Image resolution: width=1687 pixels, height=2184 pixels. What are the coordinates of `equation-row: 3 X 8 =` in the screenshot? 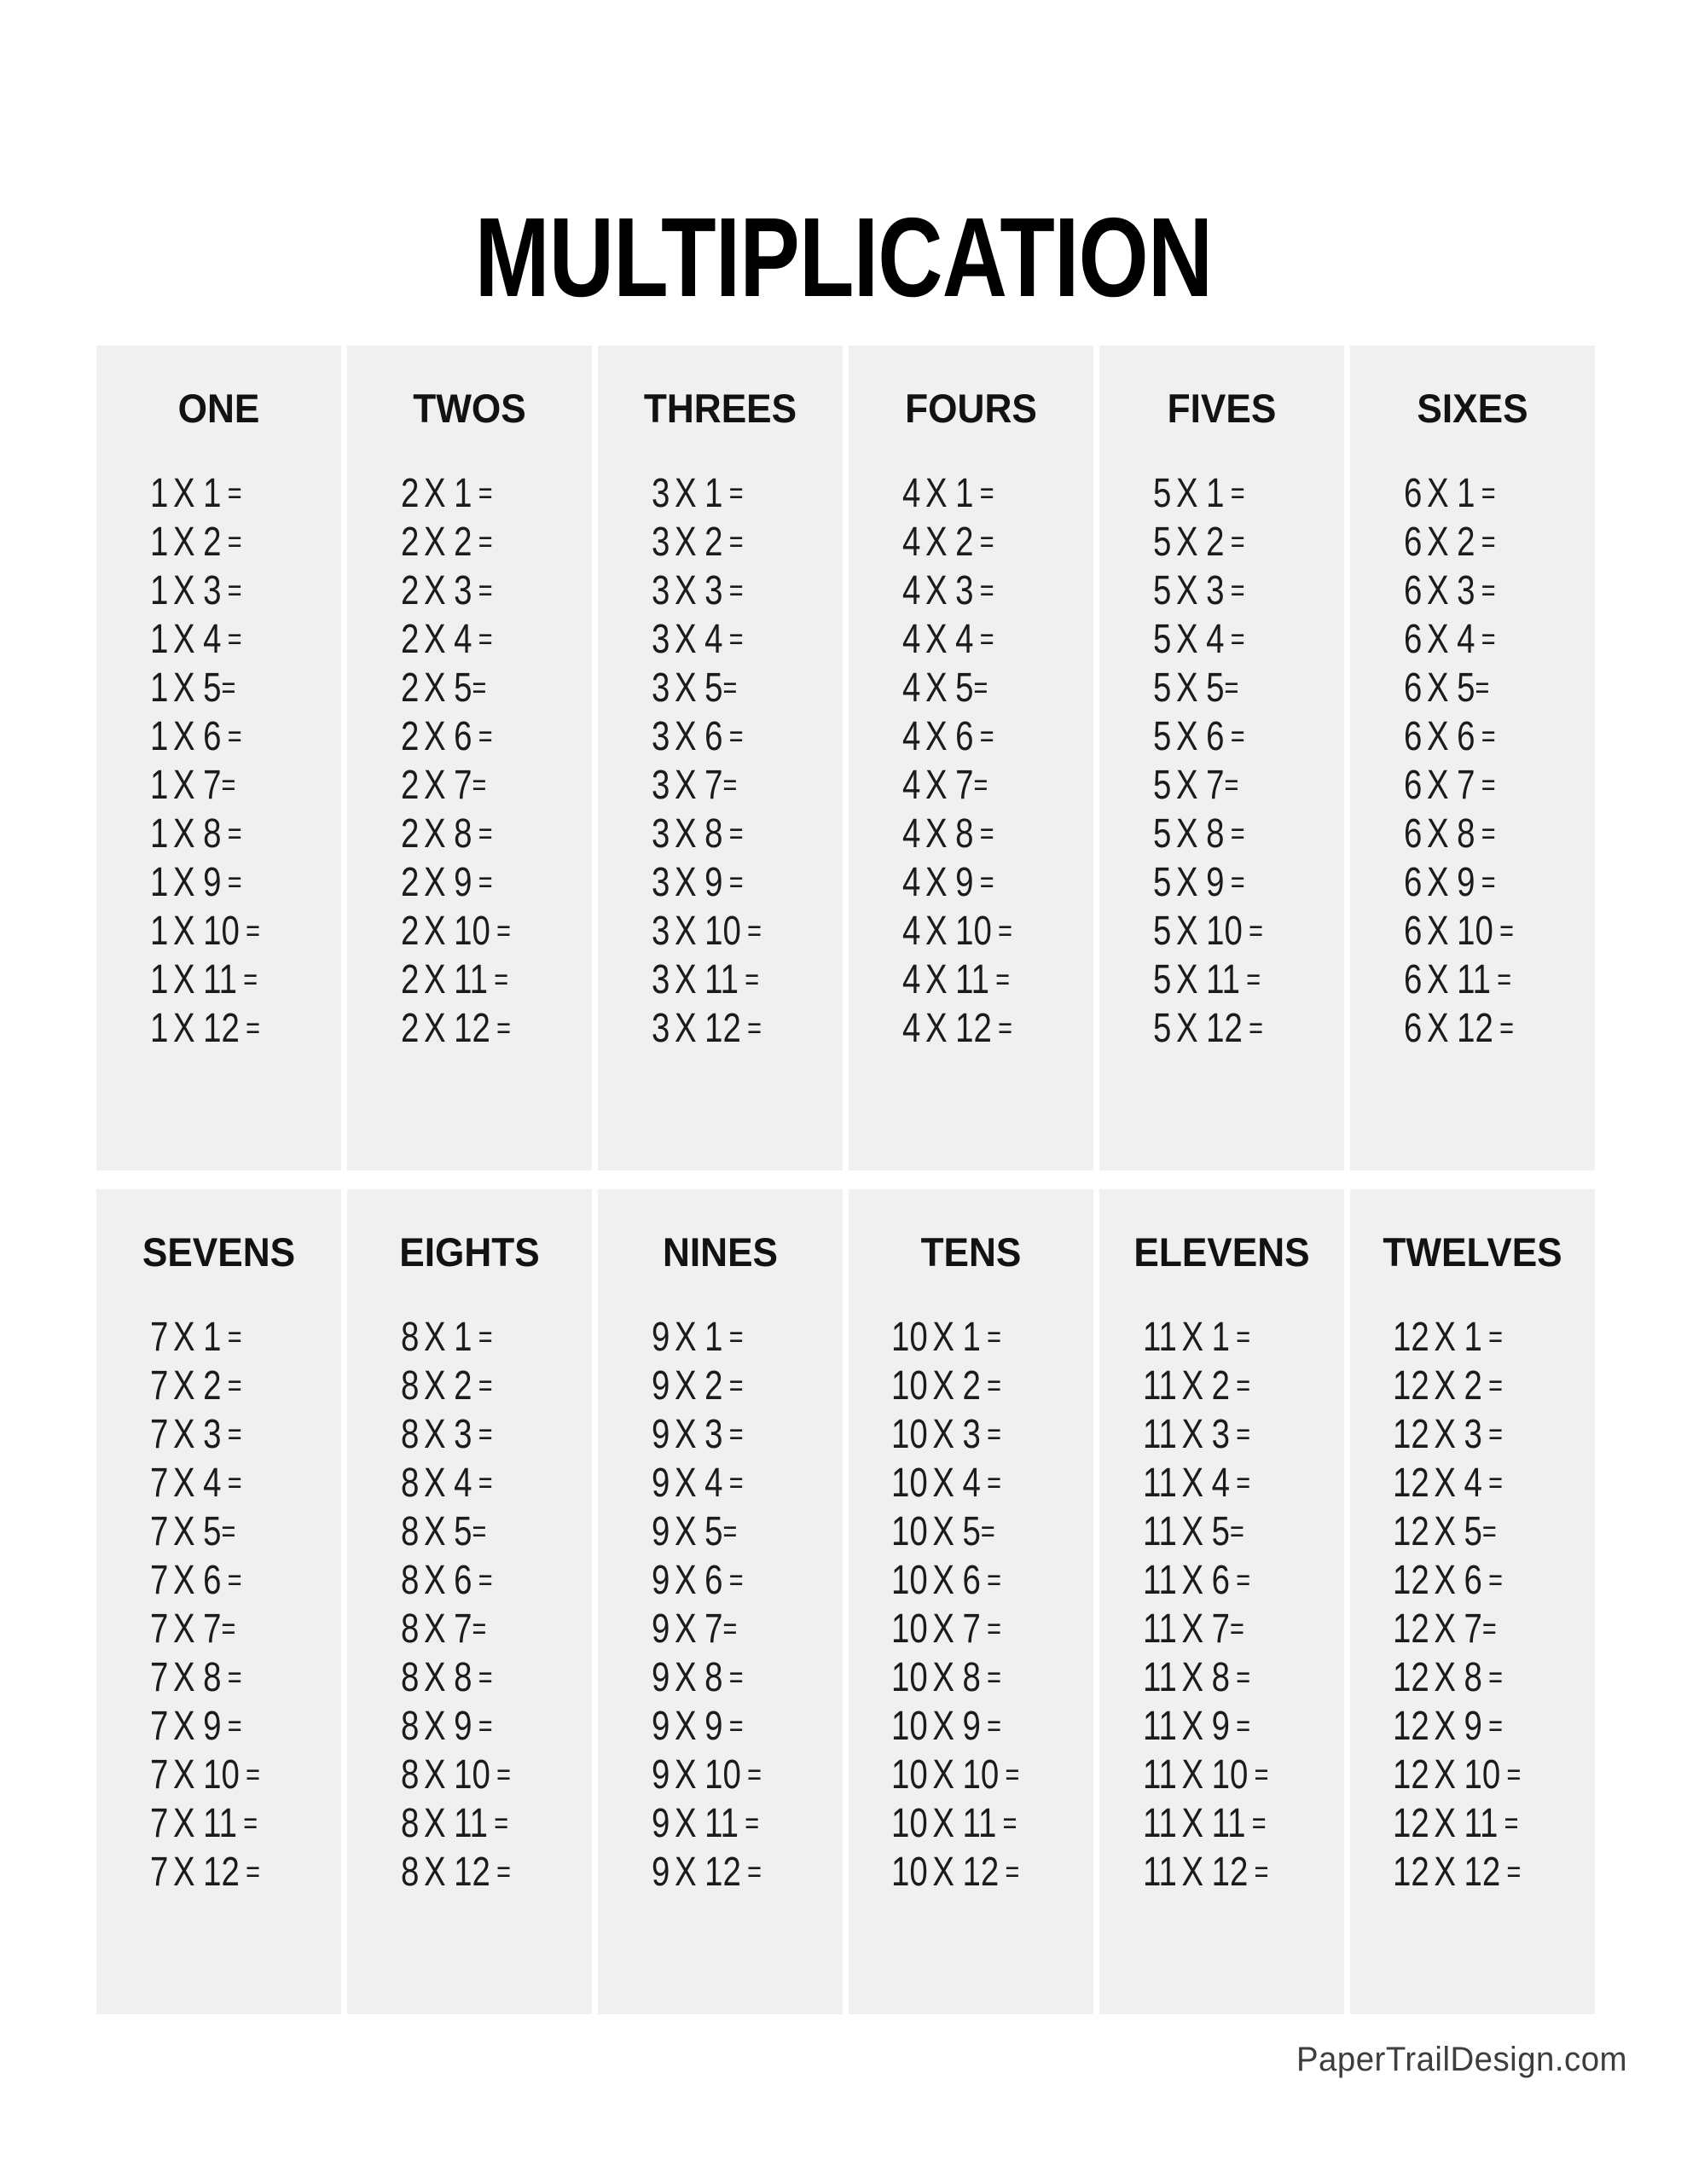 It's located at (707, 834).